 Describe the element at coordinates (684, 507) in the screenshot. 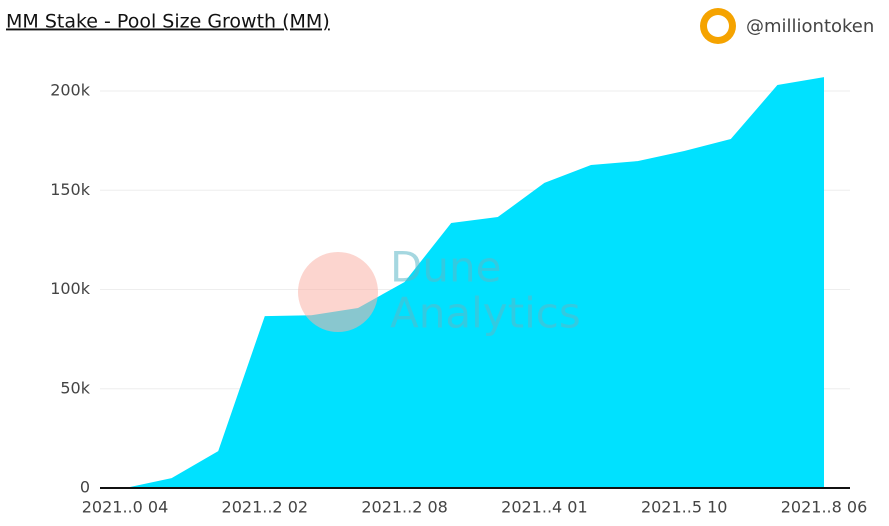

I see `x-tick-label: 2021..5 10` at that location.